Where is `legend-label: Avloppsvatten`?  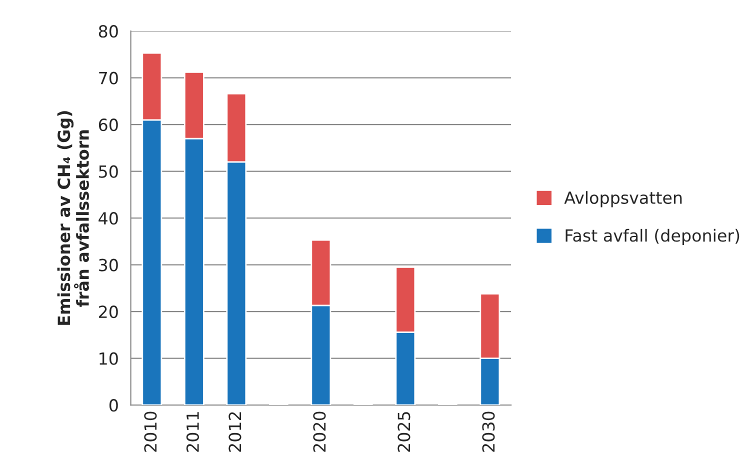 legend-label: Avloppsvatten is located at coordinates (623, 199).